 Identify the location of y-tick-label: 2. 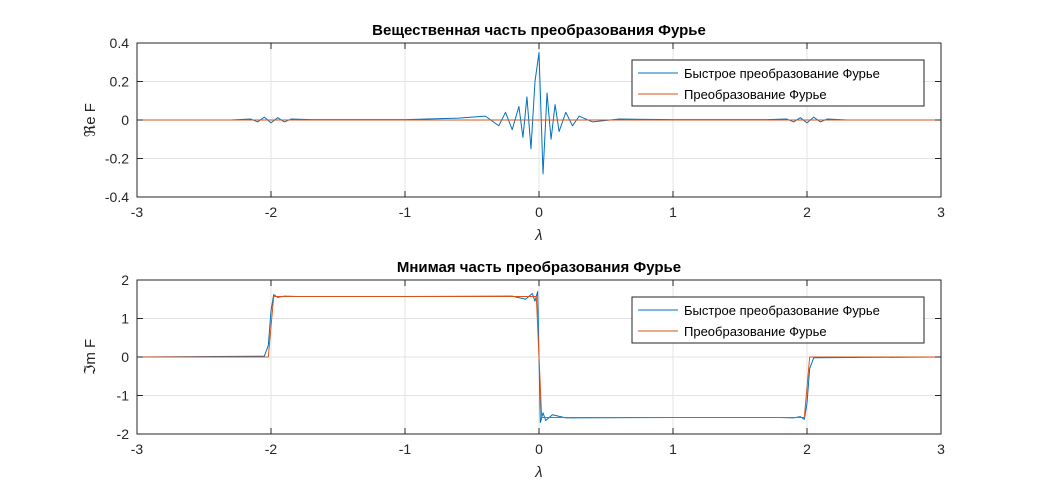
(125, 280).